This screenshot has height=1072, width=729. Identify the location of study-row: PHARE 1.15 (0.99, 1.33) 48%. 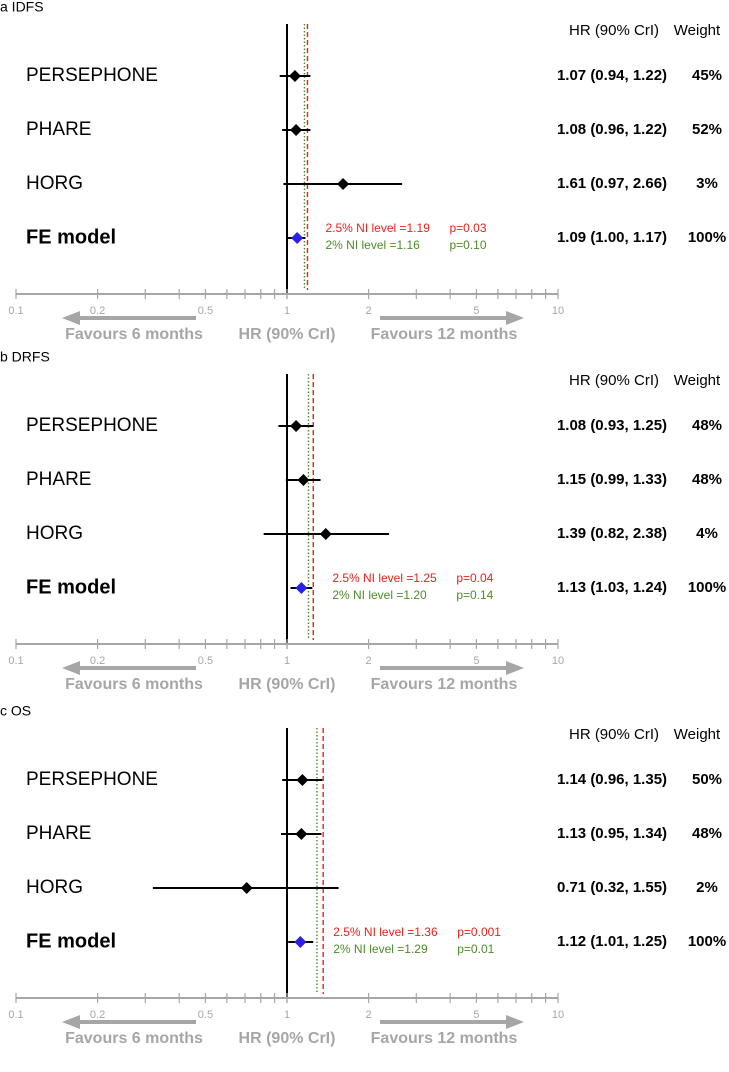
(374, 479).